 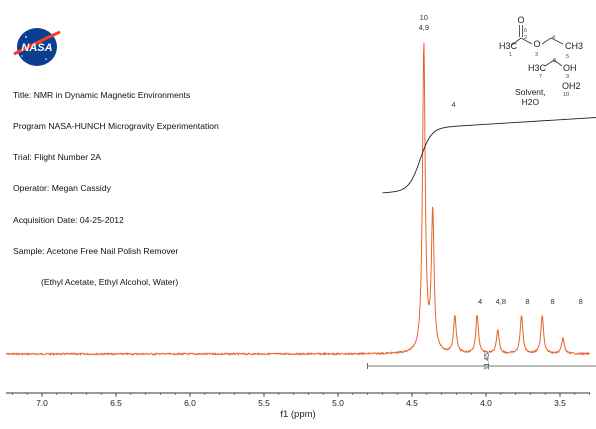 What do you see at coordinates (553, 301) in the screenshot?
I see `peak-label-6-1: 8` at bounding box center [553, 301].